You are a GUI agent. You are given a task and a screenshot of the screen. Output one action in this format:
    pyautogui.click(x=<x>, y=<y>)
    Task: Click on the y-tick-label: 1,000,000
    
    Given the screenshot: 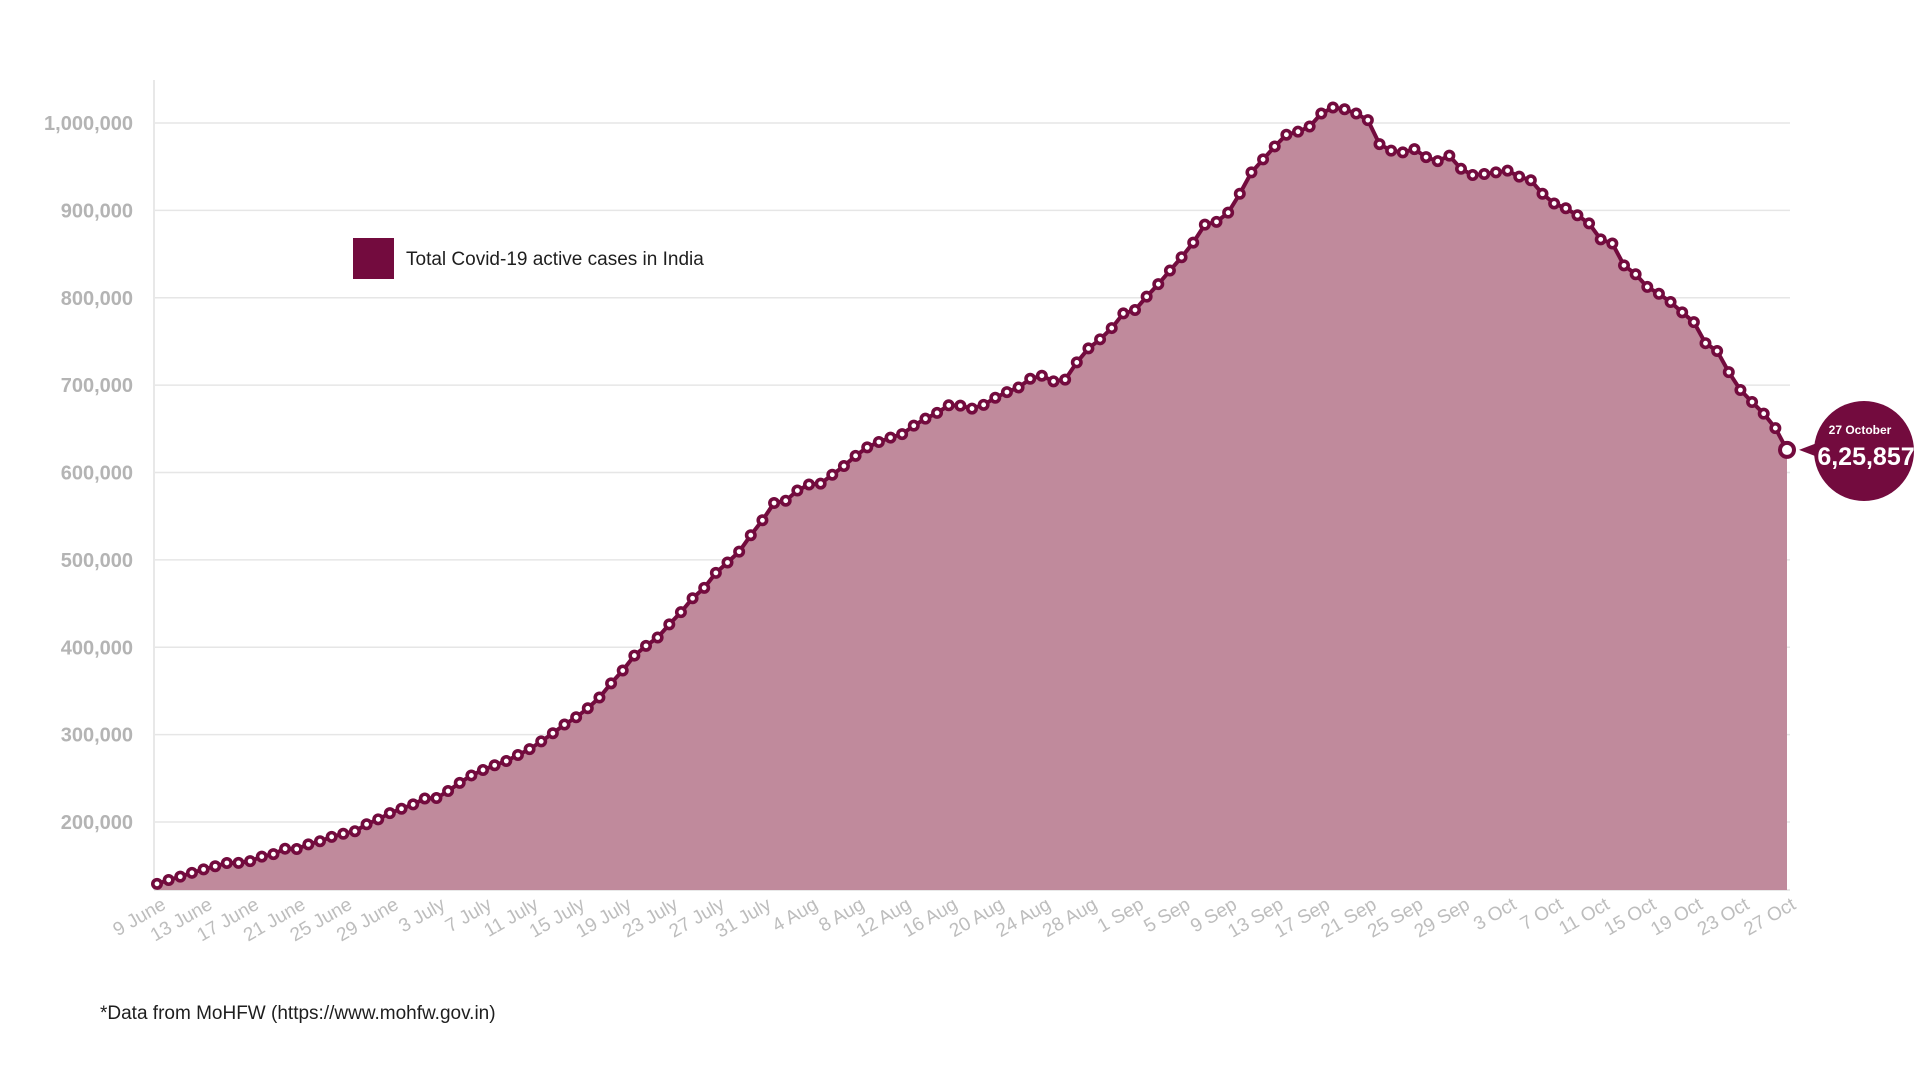 What is the action you would take?
    pyautogui.click(x=88, y=124)
    